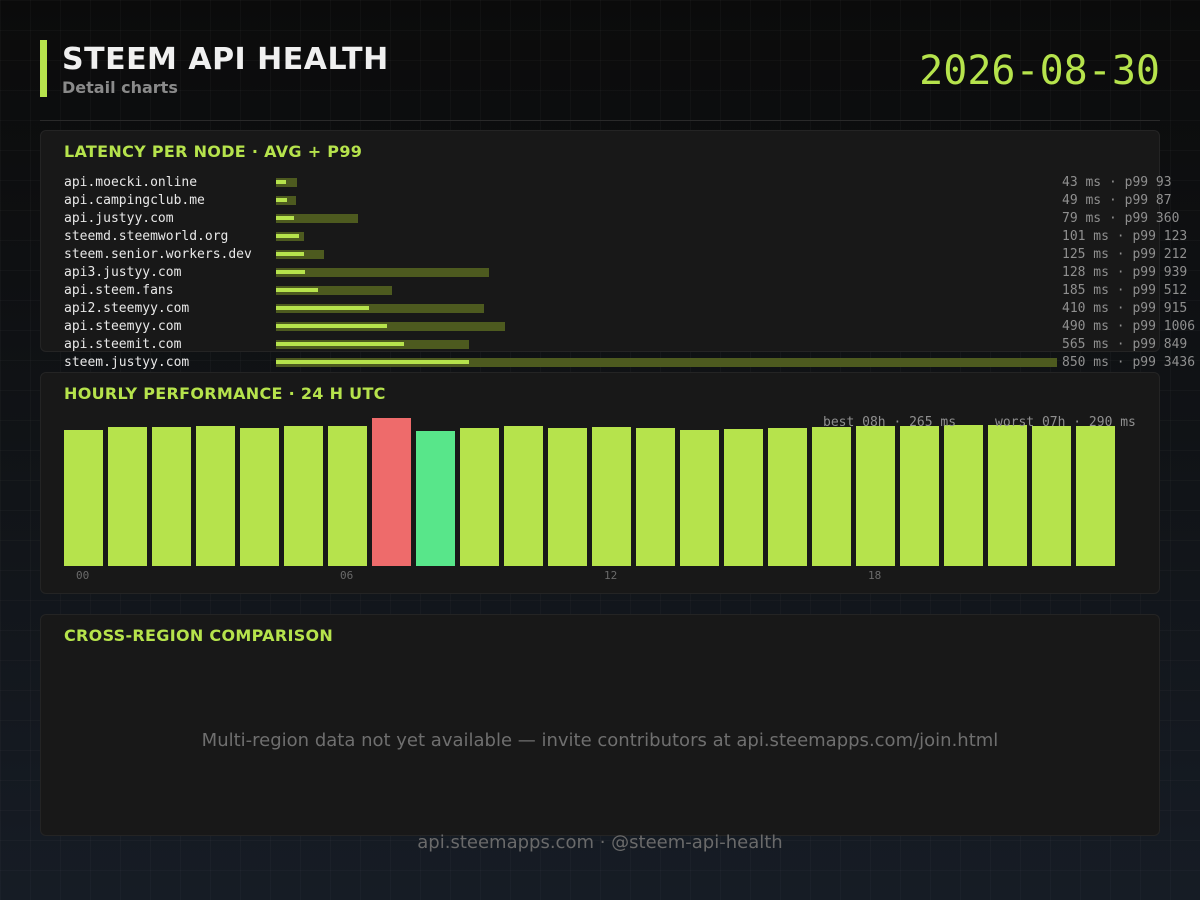 Image resolution: width=1200 pixels, height=900 pixels. What do you see at coordinates (347, 575) in the screenshot?
I see `hourly-tick-label: 06` at bounding box center [347, 575].